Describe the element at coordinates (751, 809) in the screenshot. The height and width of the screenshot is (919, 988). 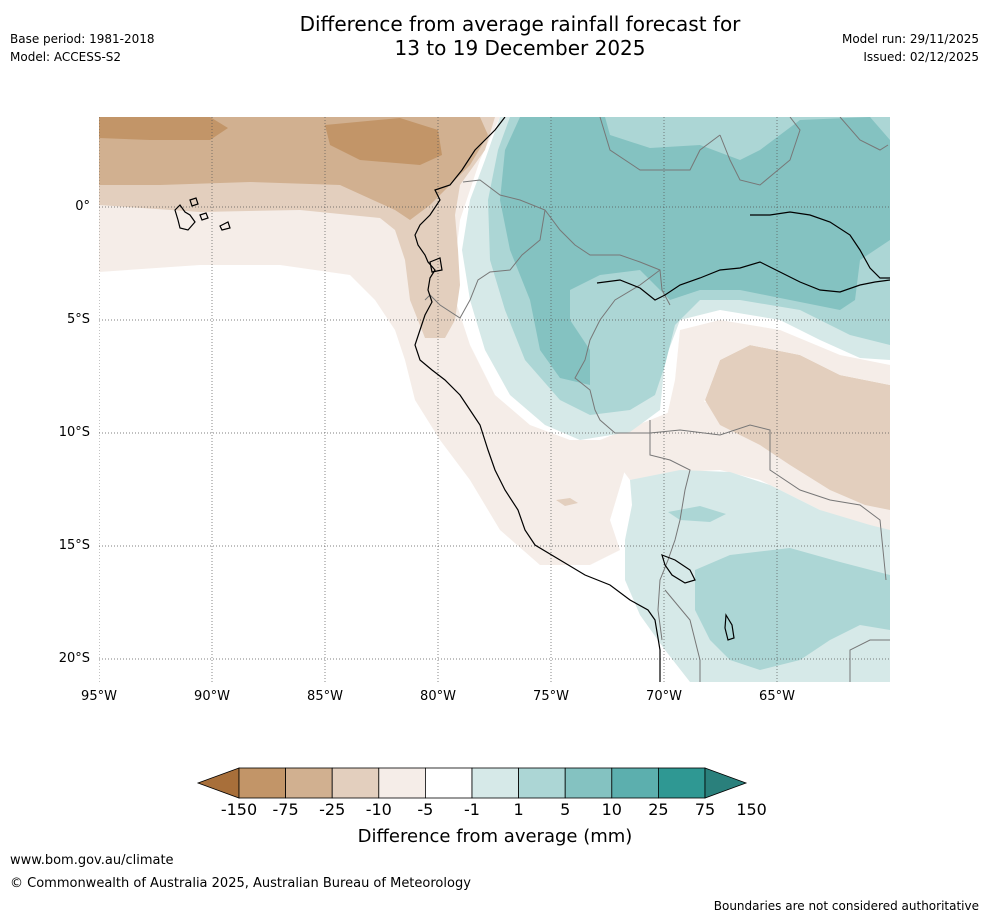
I see `colorbar-tick-label: 150` at that location.